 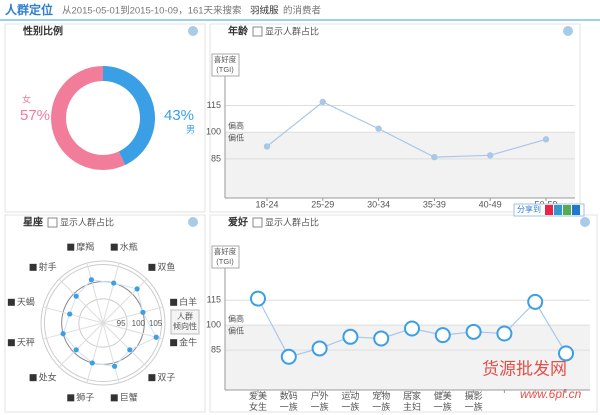 I want to click on panel-title: 星座, so click(x=33, y=222).